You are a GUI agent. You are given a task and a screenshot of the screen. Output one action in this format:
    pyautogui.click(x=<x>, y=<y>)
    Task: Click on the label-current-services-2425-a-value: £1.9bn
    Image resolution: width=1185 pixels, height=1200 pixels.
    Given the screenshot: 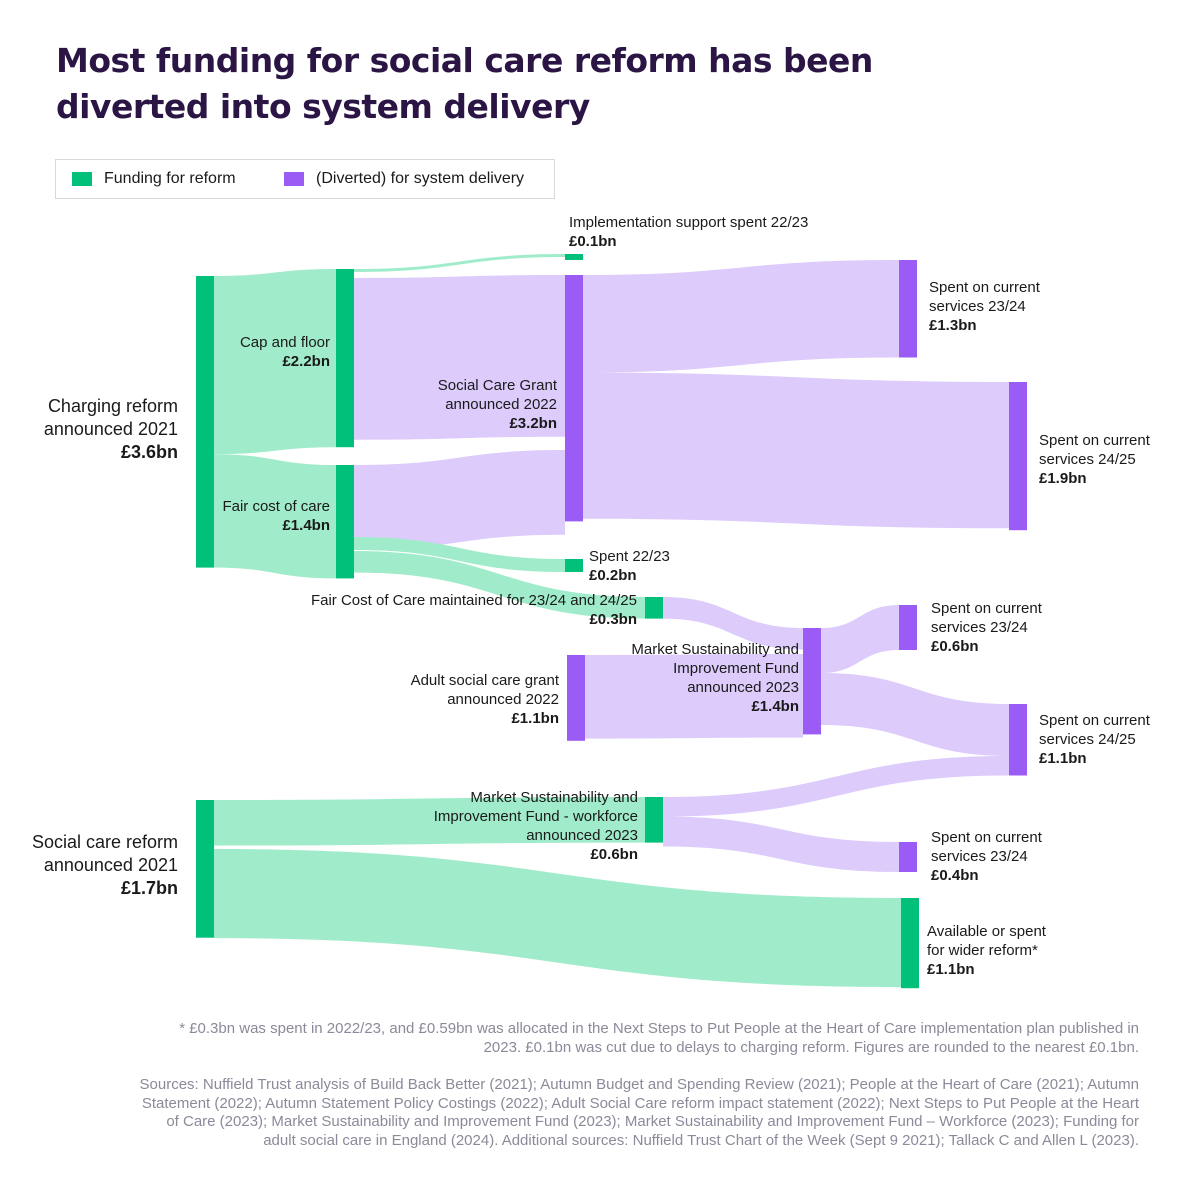 What is the action you would take?
    pyautogui.click(x=1063, y=478)
    